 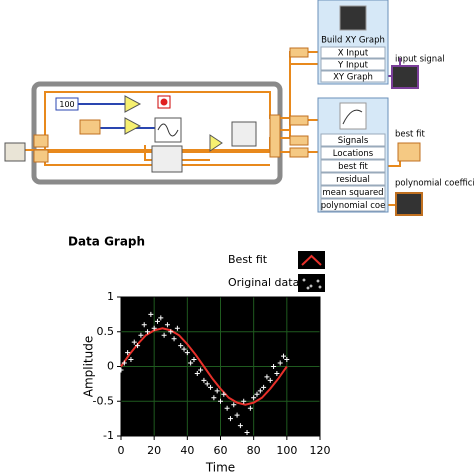 I want to click on node-icon, so click(x=353, y=116).